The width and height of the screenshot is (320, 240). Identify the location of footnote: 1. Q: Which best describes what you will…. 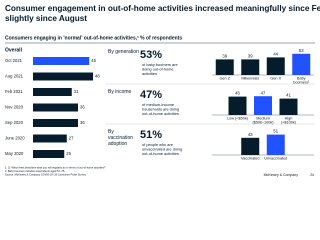
(55, 168).